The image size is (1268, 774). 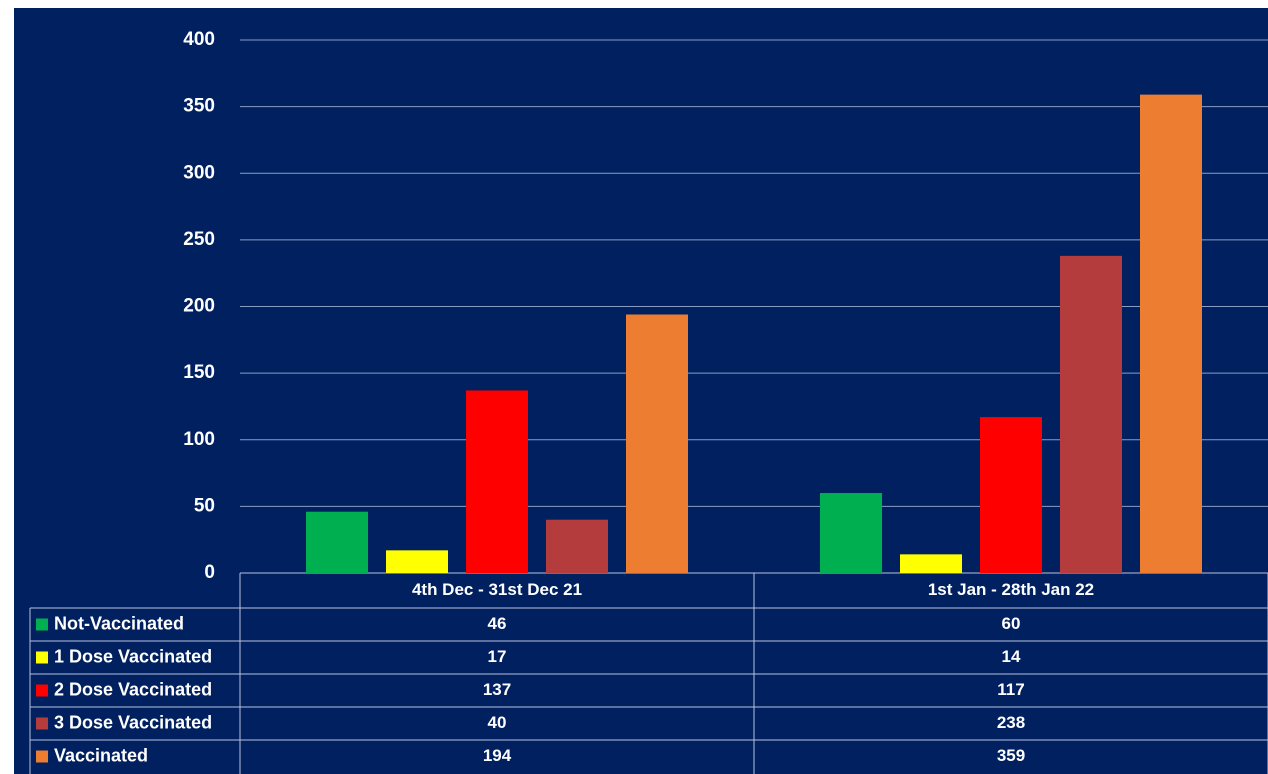 I want to click on y-tick-label: 50, so click(x=204, y=505).